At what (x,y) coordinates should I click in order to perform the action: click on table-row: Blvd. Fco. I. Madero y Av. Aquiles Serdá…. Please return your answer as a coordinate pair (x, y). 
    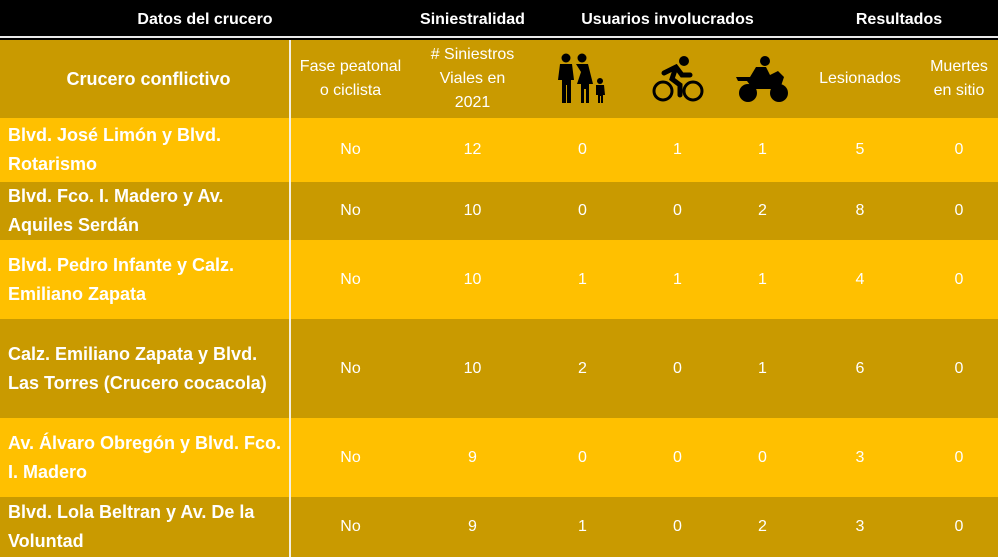
    Looking at the image, I should click on (499, 211).